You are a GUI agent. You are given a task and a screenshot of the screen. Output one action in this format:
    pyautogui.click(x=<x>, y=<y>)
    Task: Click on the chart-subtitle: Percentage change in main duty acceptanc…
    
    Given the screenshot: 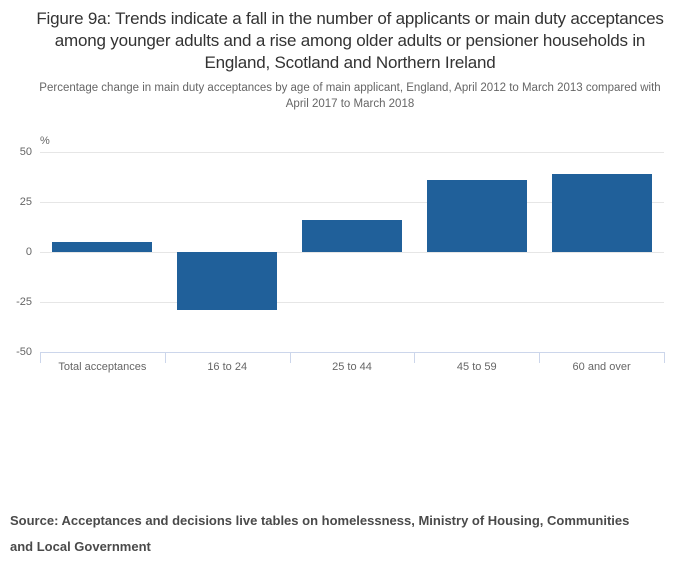 What is the action you would take?
    pyautogui.click(x=350, y=96)
    